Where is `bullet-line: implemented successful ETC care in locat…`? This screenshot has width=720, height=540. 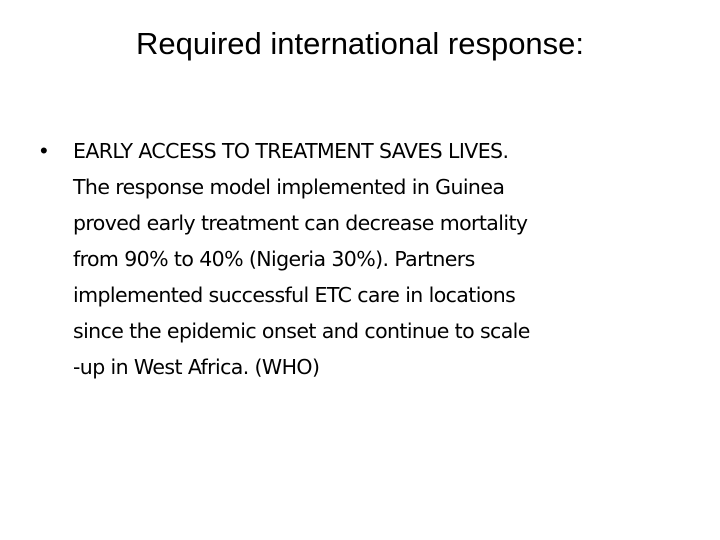
bullet-line: implemented successful ETC care in locat… is located at coordinates (294, 295).